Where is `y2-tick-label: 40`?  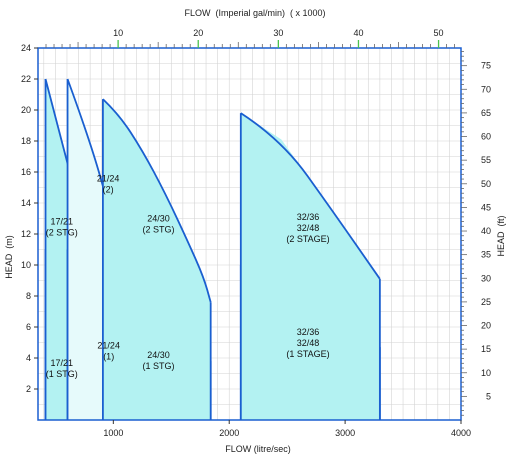 y2-tick-label: 40 is located at coordinates (486, 231).